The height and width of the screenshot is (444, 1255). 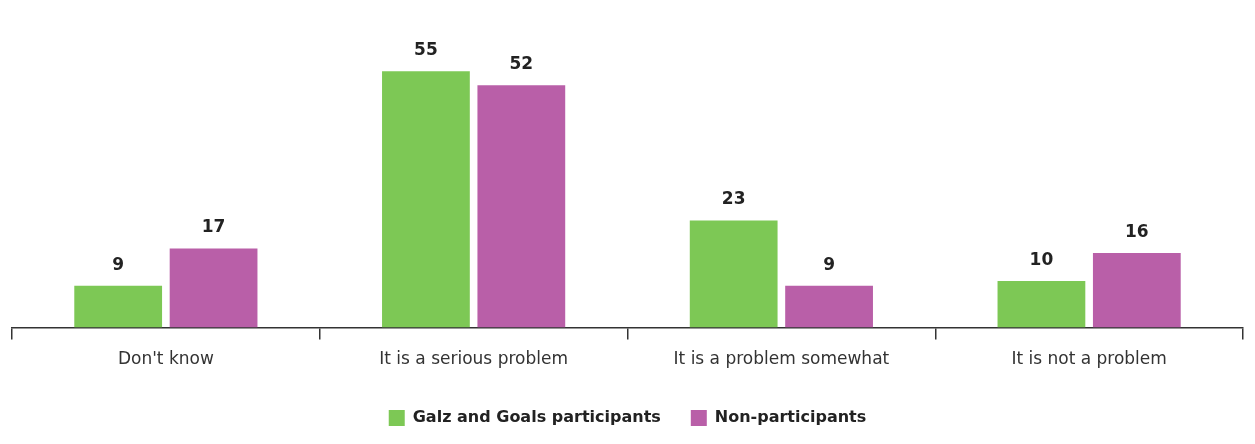 I want to click on data-label: 10, so click(x=1041, y=258).